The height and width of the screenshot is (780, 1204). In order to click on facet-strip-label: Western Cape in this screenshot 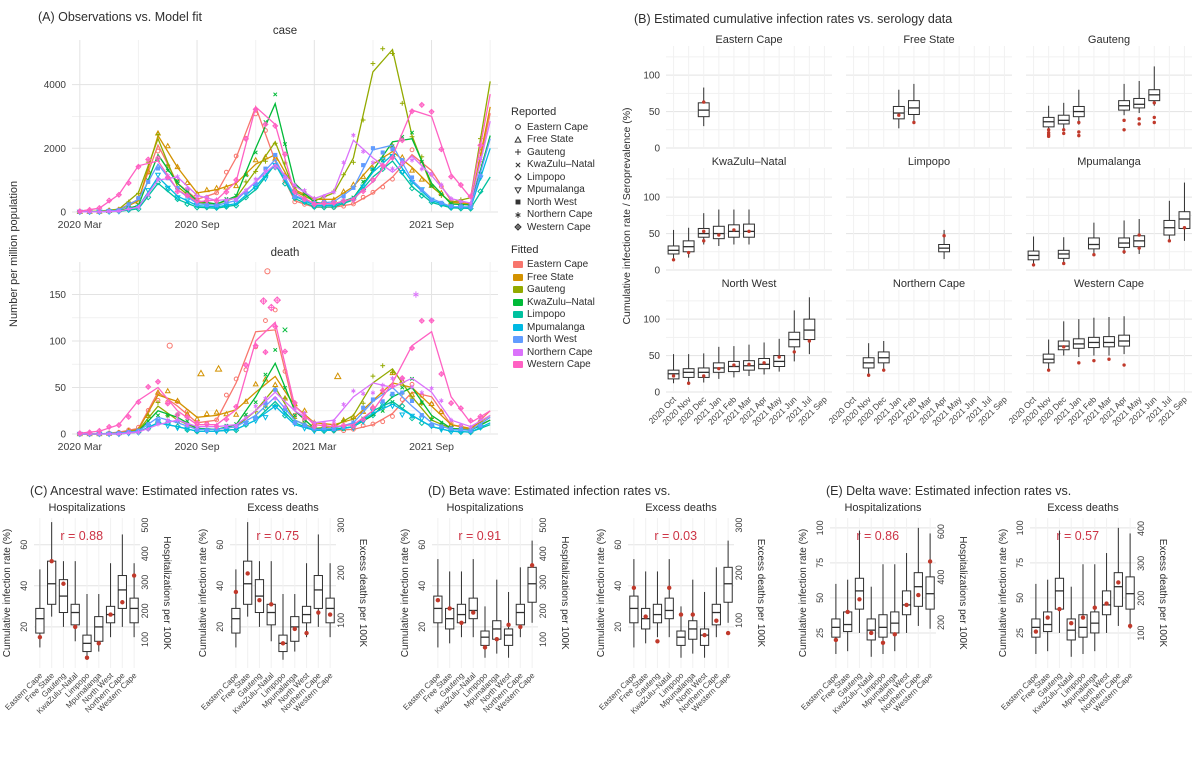, I will do `click(1109, 284)`.